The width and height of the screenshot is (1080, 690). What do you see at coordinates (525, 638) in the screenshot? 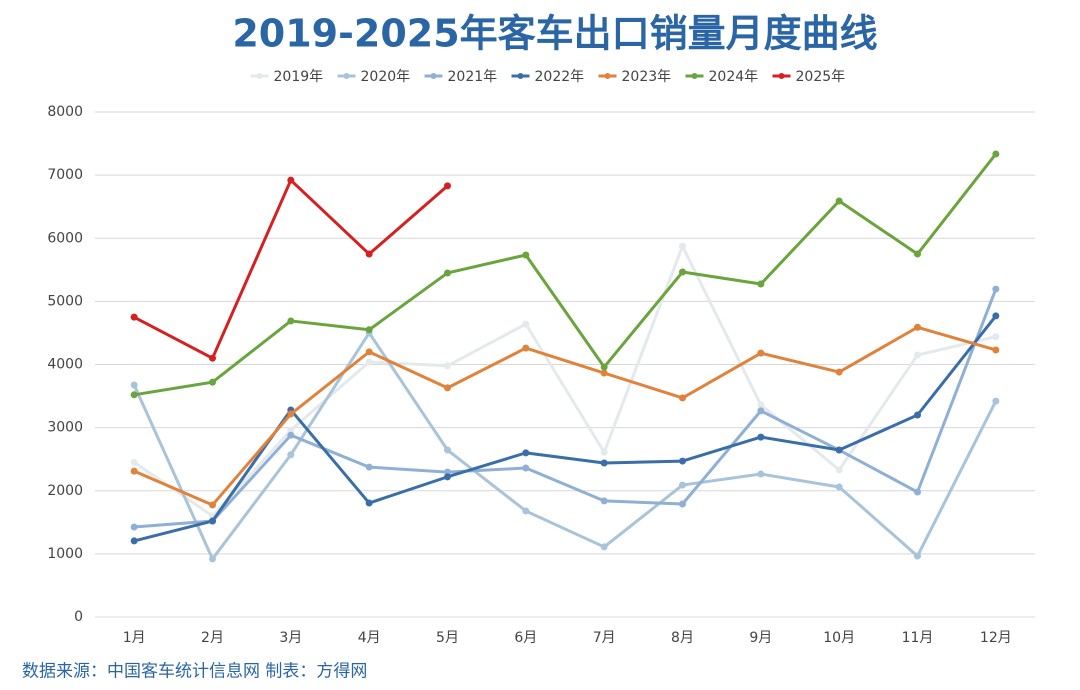
I see `x-tick-label: 6月` at bounding box center [525, 638].